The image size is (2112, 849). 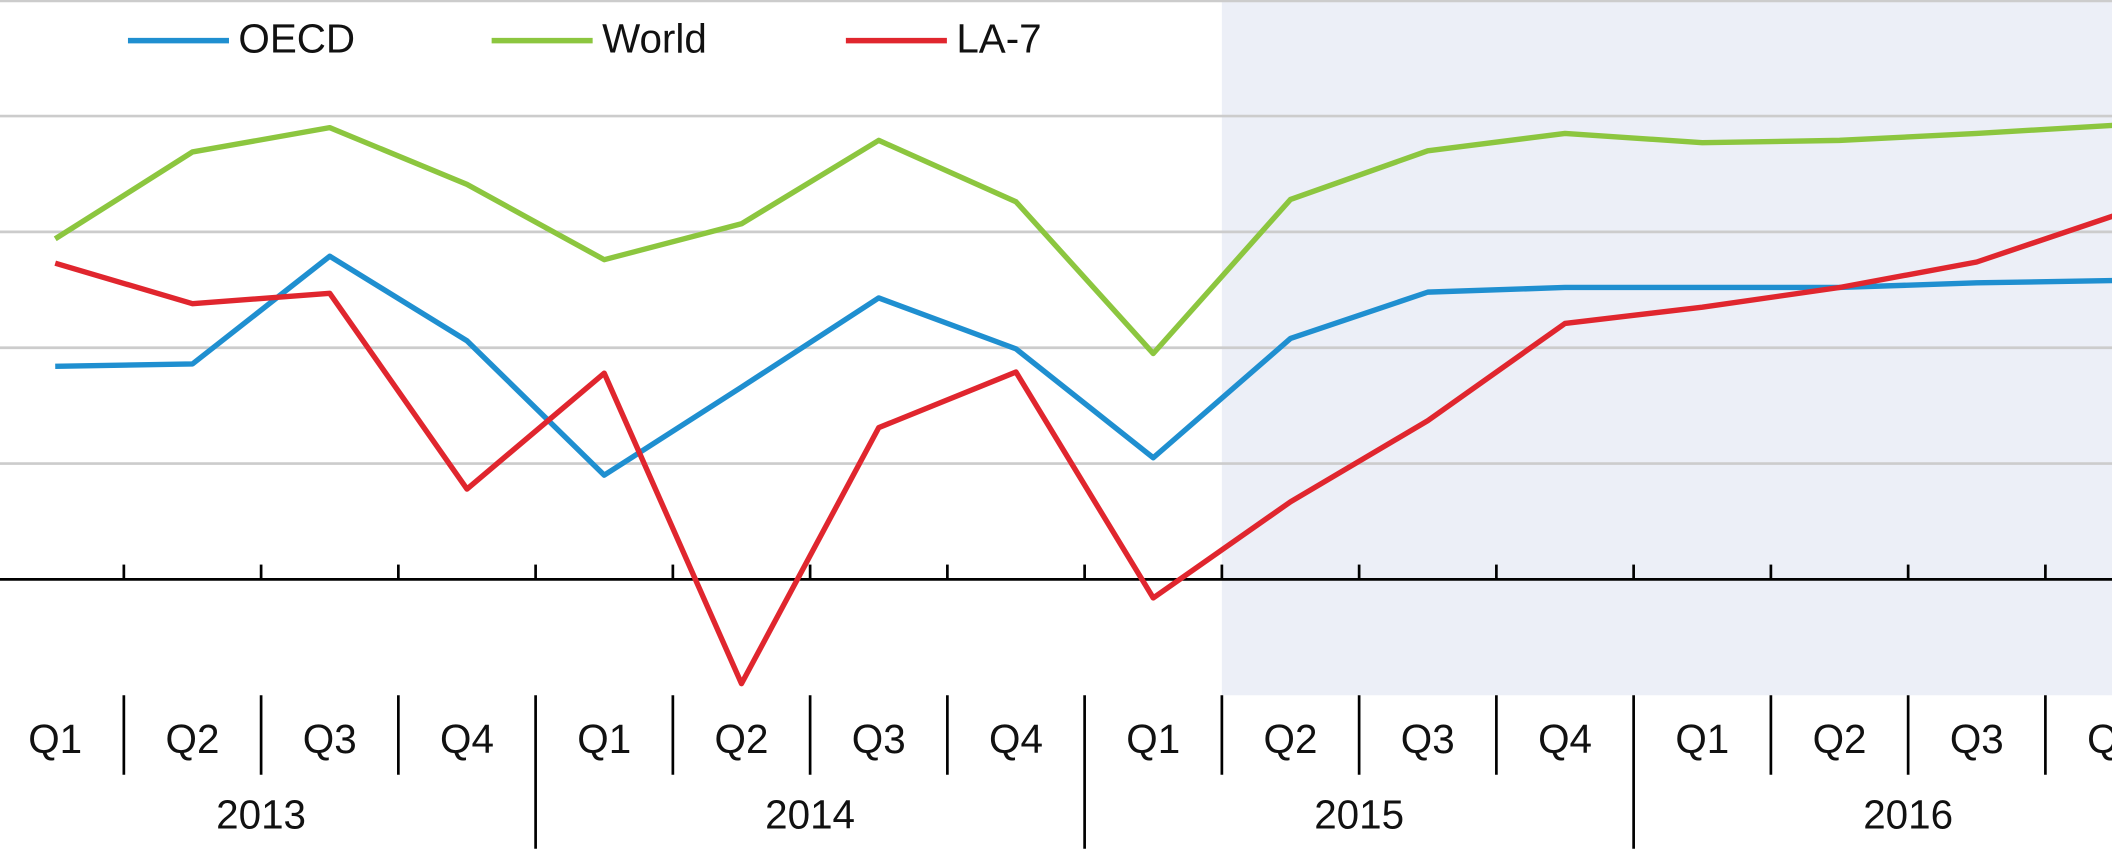 I want to click on x-group-label: 2015, so click(x=1359, y=814).